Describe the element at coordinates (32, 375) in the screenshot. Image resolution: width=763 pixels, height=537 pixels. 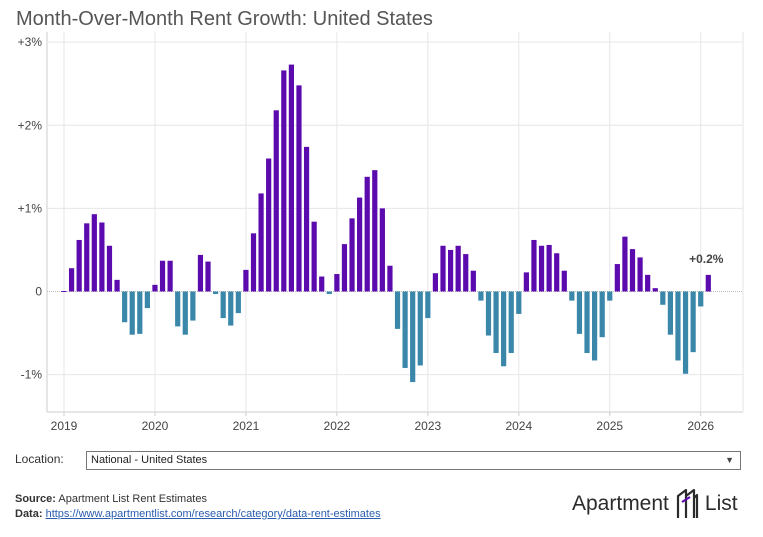
I see `y-tick-label: -1%` at that location.